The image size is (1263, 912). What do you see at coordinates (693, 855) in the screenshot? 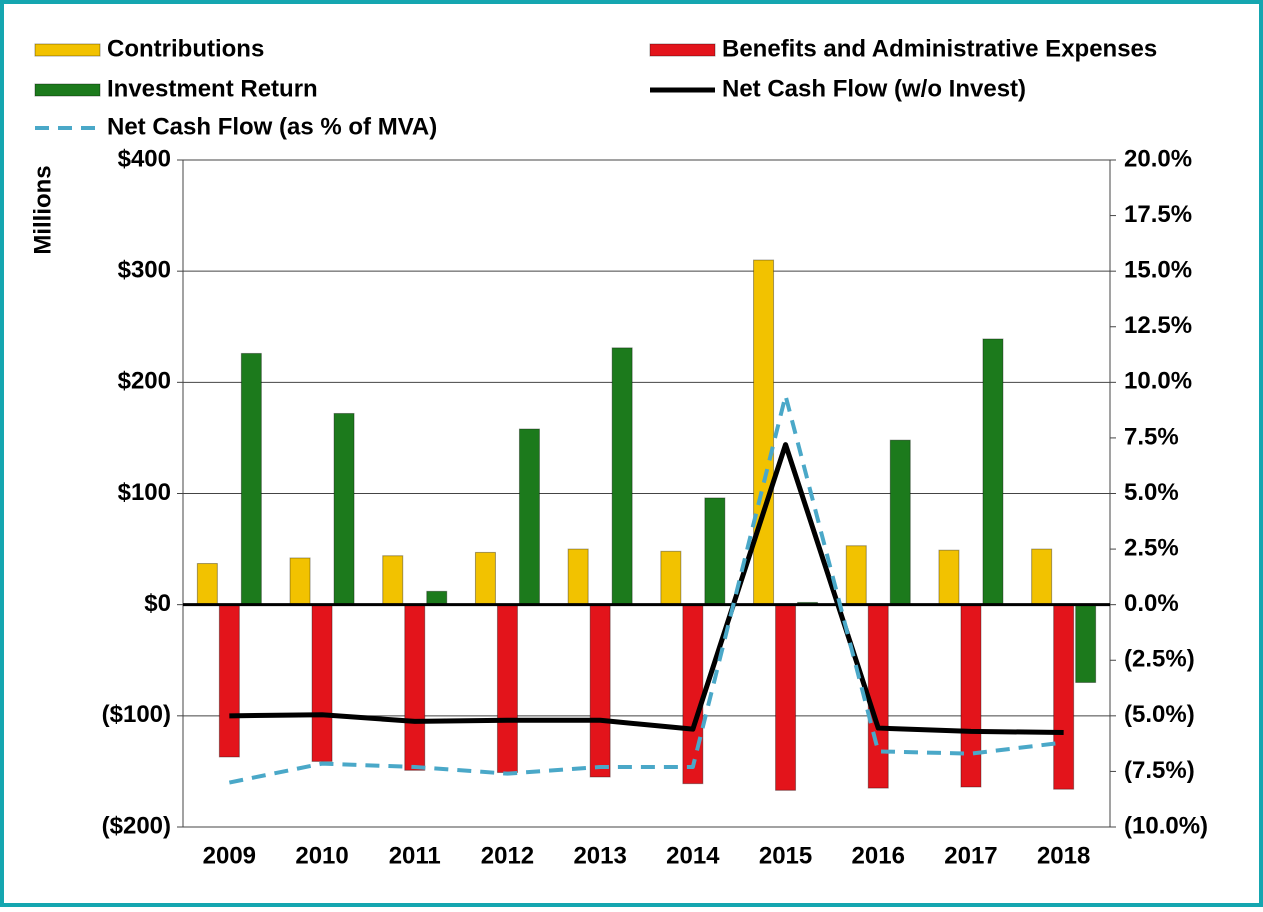
I see `x-tick-label: 2014` at bounding box center [693, 855].